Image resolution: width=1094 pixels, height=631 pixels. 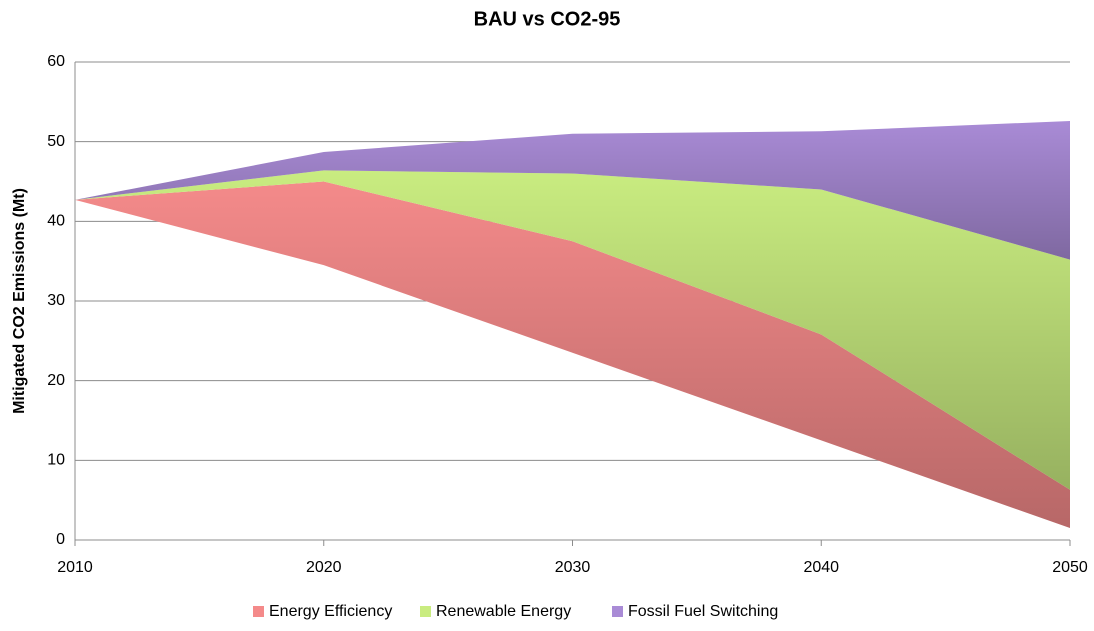 What do you see at coordinates (56, 141) in the screenshot?
I see `y-tick-label: 50` at bounding box center [56, 141].